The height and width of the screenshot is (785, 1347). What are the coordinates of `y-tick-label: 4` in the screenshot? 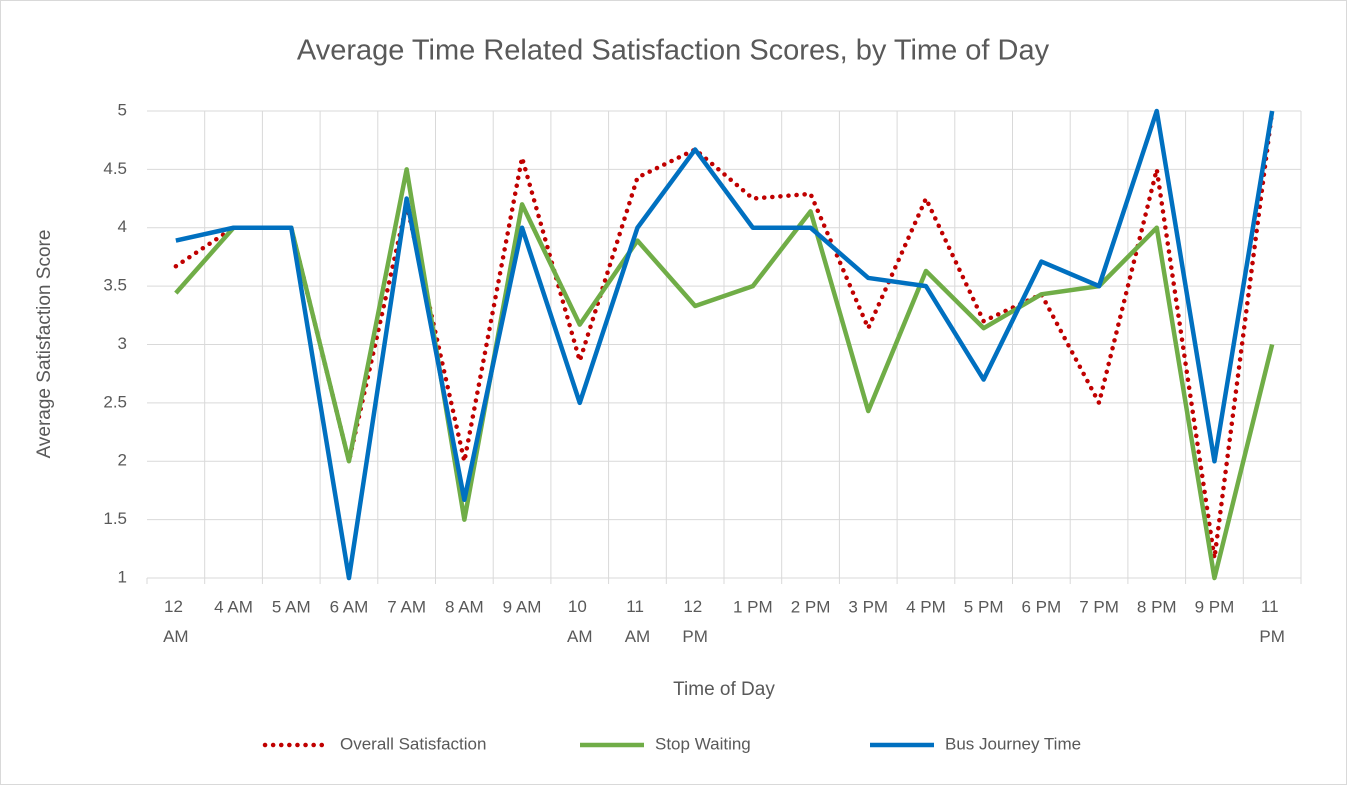 It's located at (122, 226).